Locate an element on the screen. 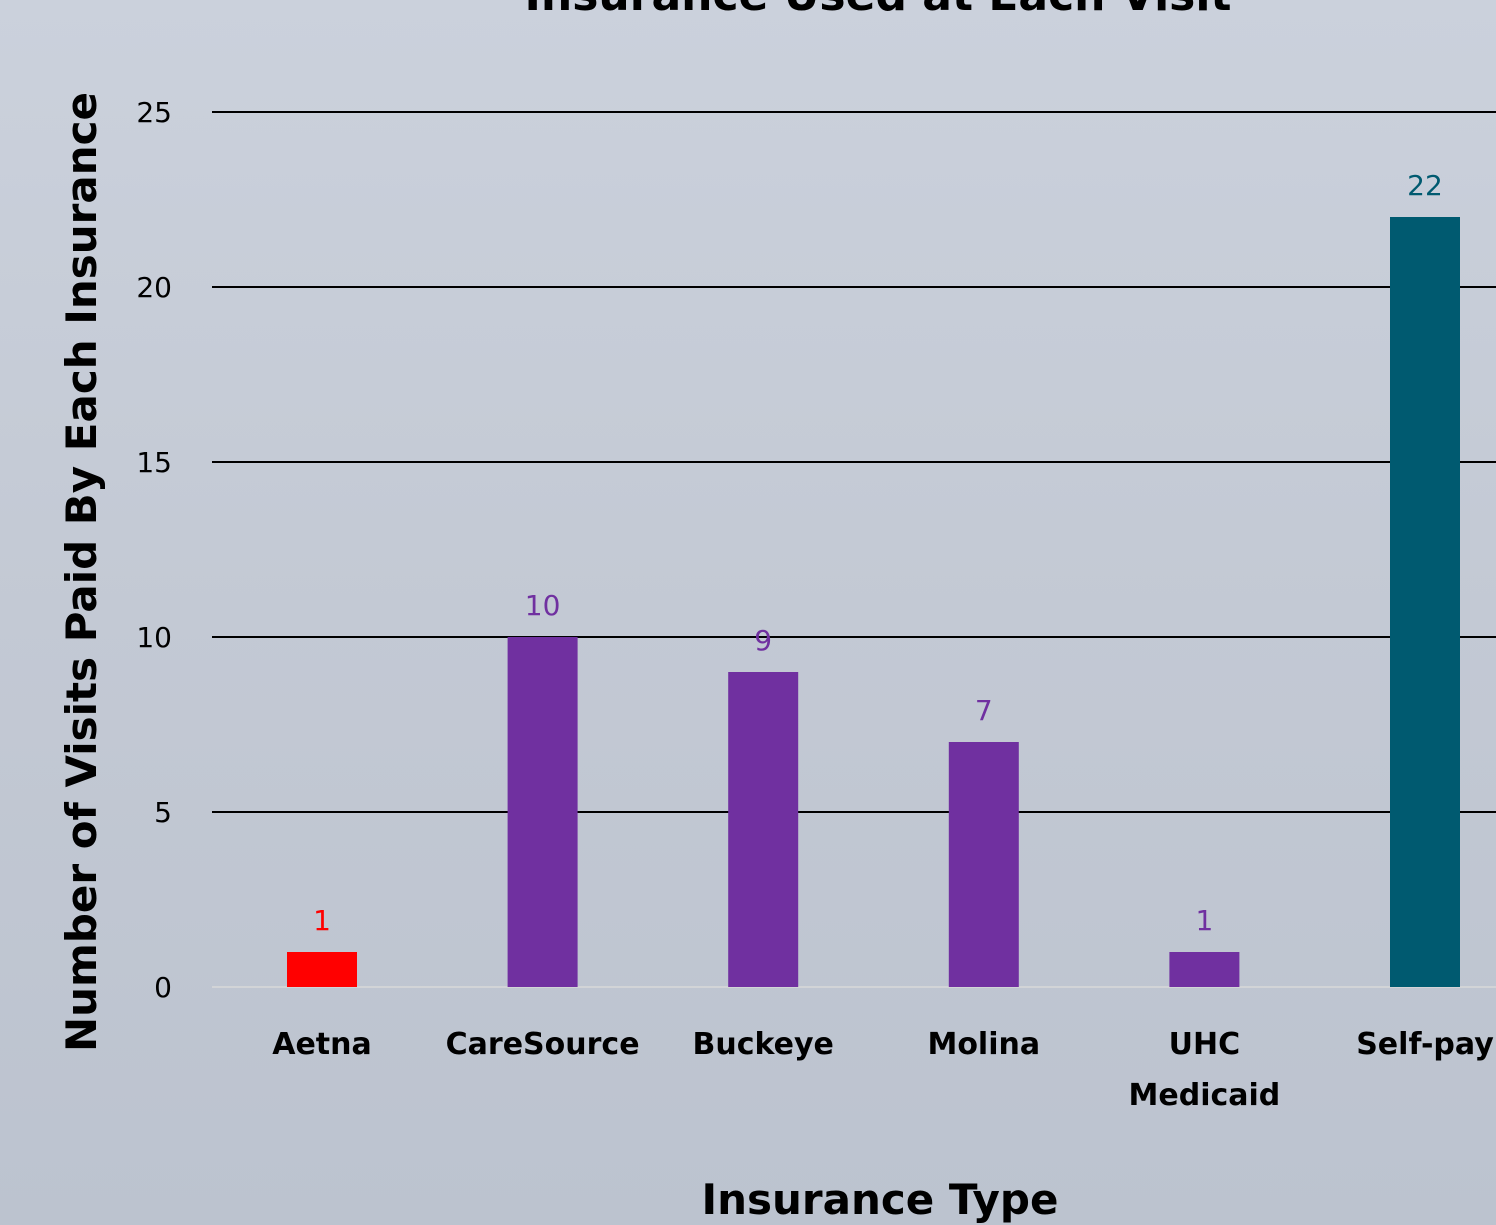  bar-aetna is located at coordinates (322, 969).